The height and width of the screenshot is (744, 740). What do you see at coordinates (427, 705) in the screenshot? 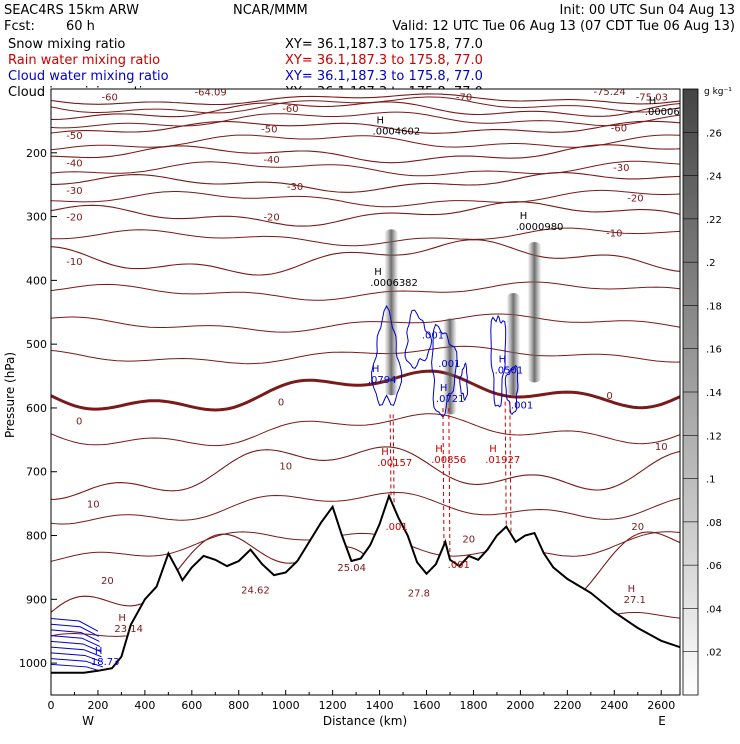
I see `x-tick-label: 1600` at bounding box center [427, 705].